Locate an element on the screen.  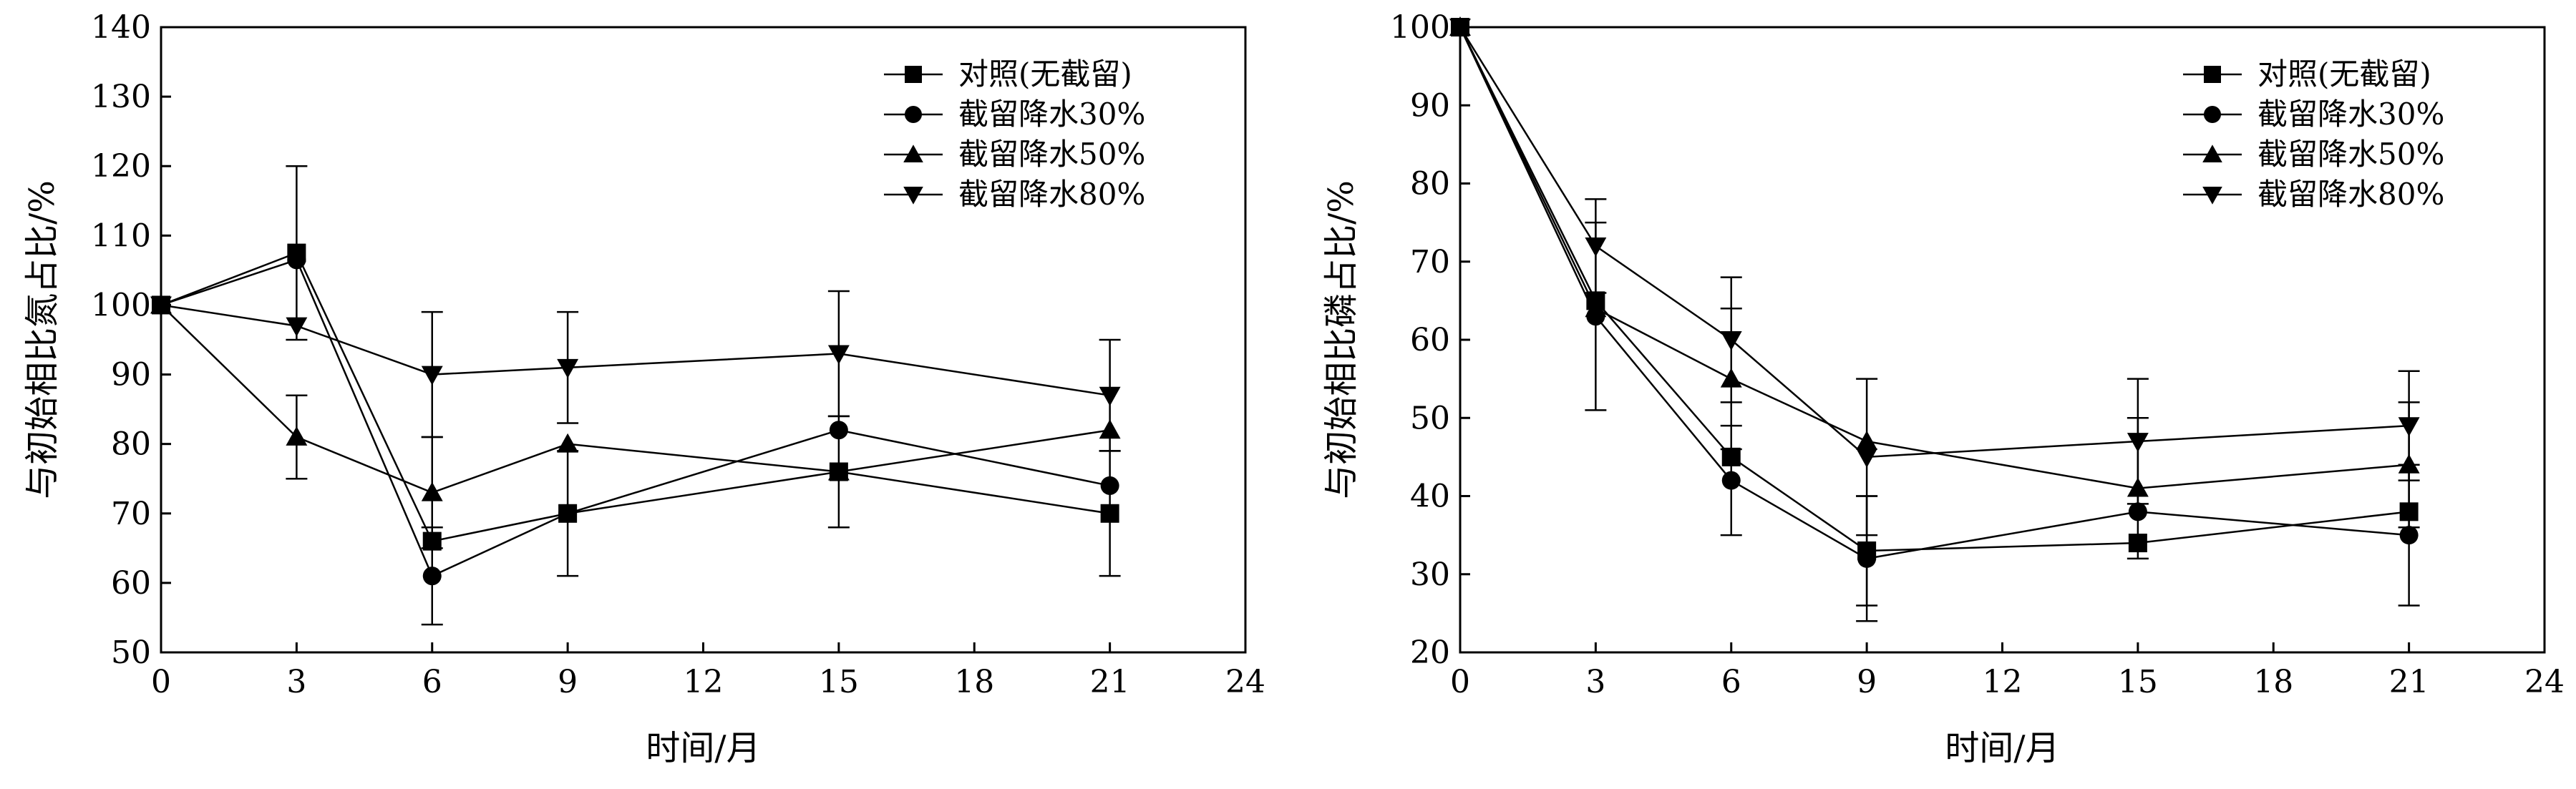
y-axis-title: 与初始相比氮占比/% is located at coordinates (42, 339).